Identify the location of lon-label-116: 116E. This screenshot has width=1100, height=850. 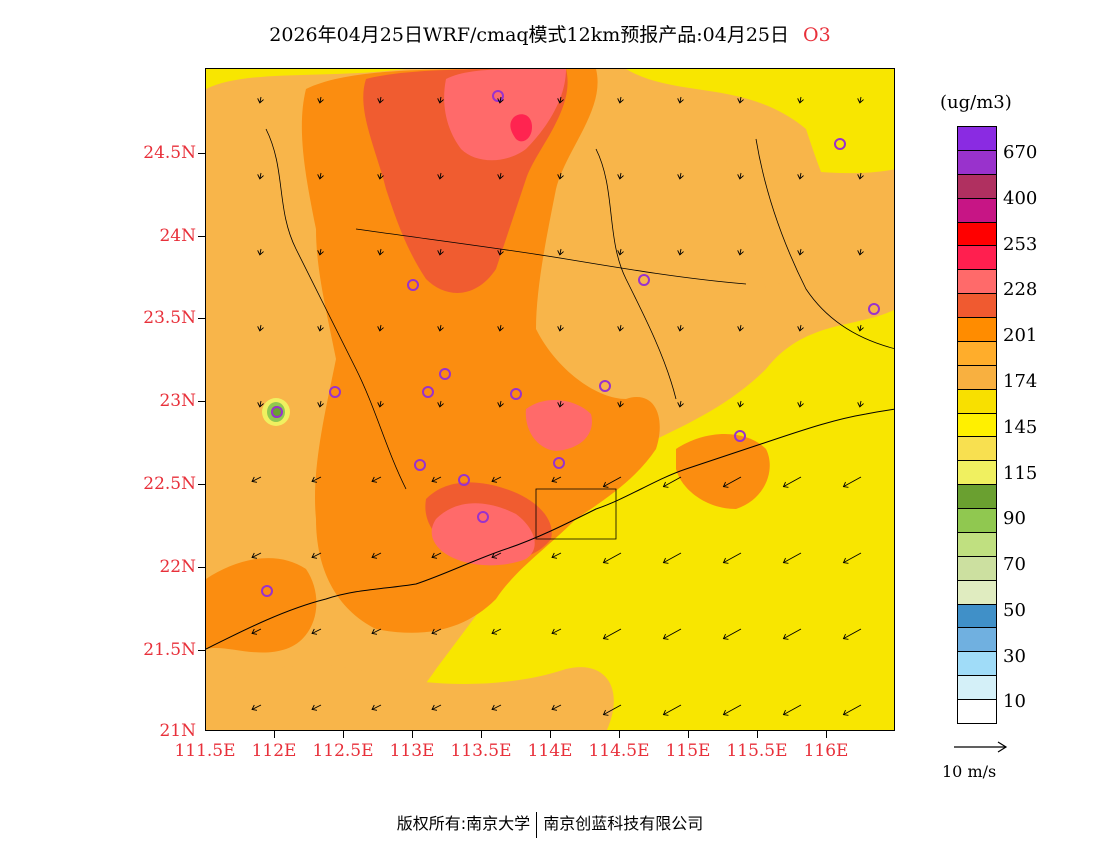
(826, 751).